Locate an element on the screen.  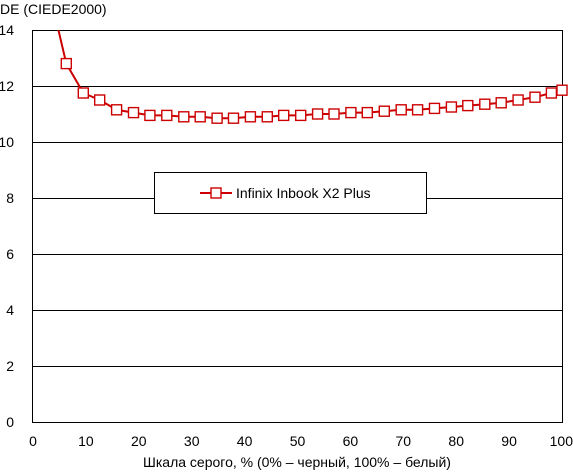
x-tick-label: 20 is located at coordinates (139, 441).